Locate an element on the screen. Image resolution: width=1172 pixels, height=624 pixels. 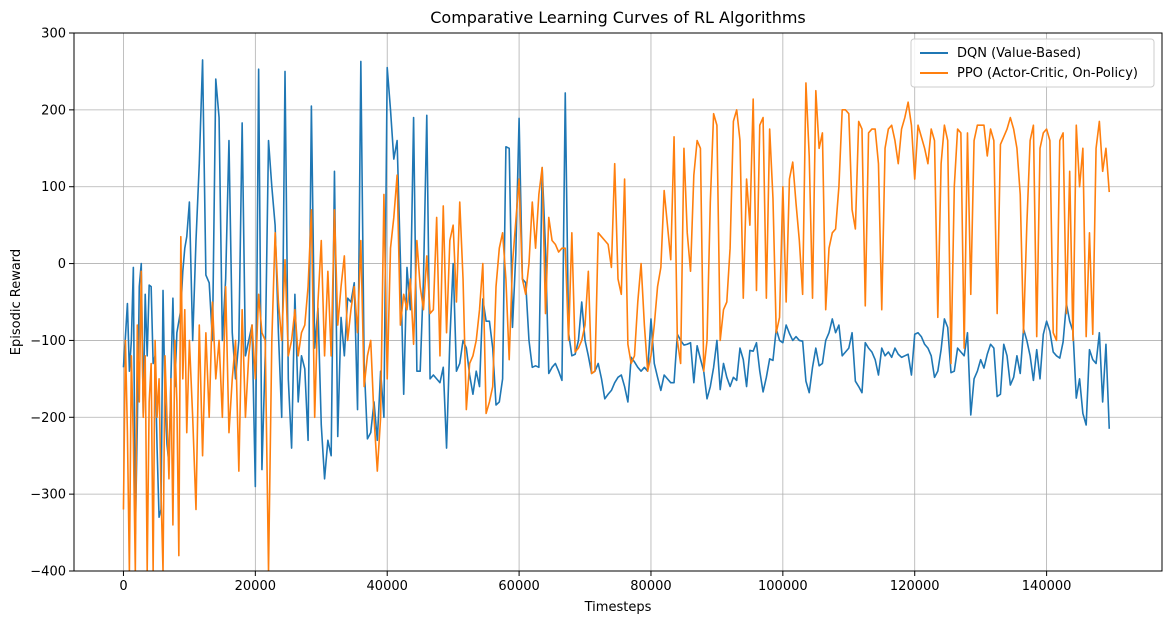
y-tick-label: −400 is located at coordinates (48, 572).